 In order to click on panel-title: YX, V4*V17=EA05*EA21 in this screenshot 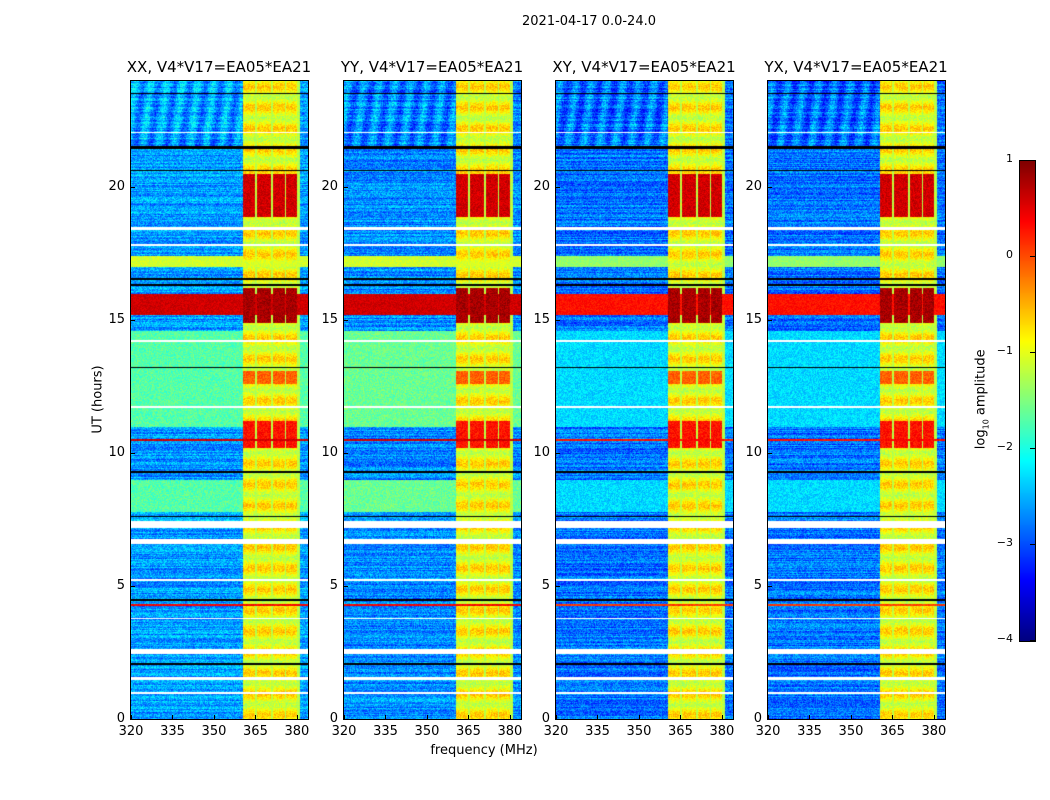, I will do `click(856, 67)`.